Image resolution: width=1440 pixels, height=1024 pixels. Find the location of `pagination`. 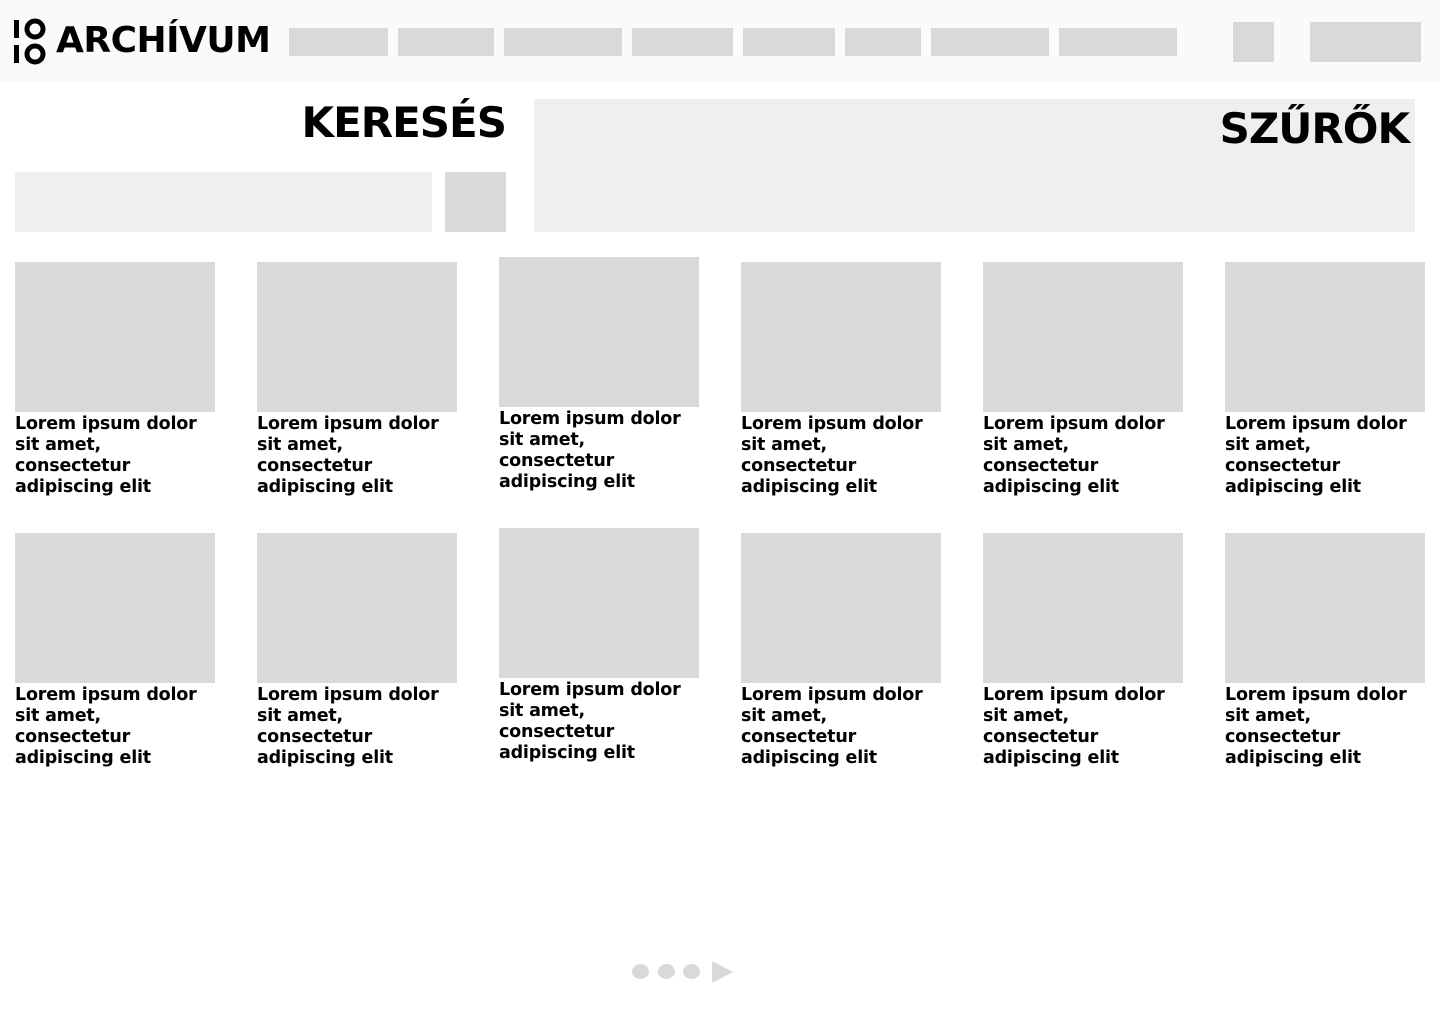

pagination is located at coordinates (684, 972).